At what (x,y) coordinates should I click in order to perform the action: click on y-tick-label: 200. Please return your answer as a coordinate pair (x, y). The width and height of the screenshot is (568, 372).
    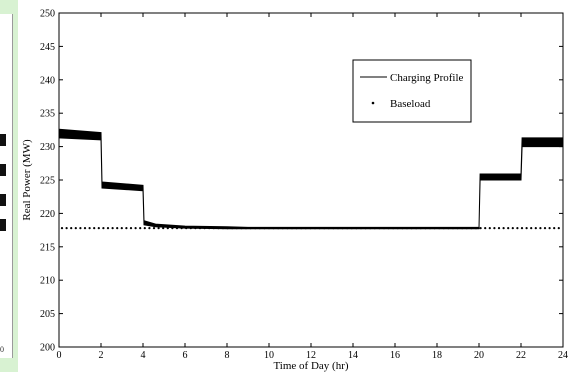
    Looking at the image, I should click on (47, 348).